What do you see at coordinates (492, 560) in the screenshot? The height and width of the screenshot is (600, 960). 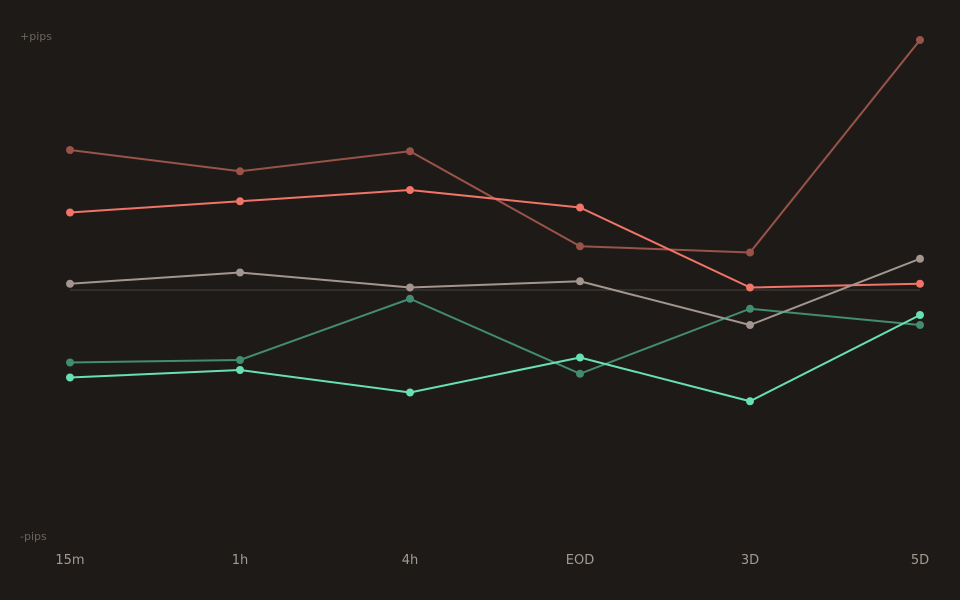 I see `x-axis-ticks: 15m 1h 4h EOD 3D 5D` at bounding box center [492, 560].